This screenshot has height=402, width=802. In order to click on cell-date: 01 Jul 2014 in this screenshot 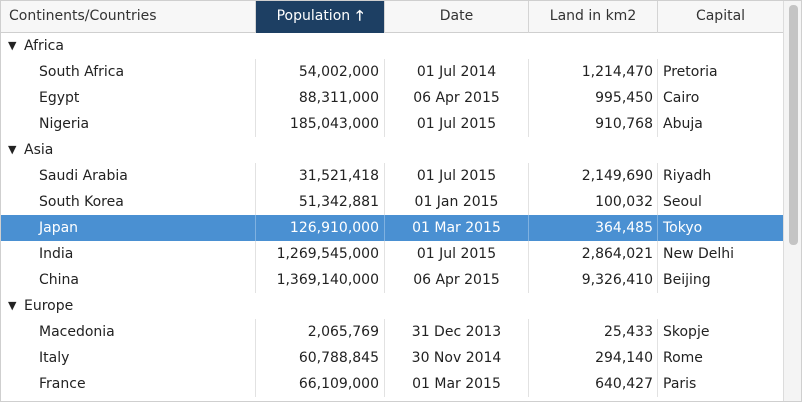, I will do `click(457, 72)`.